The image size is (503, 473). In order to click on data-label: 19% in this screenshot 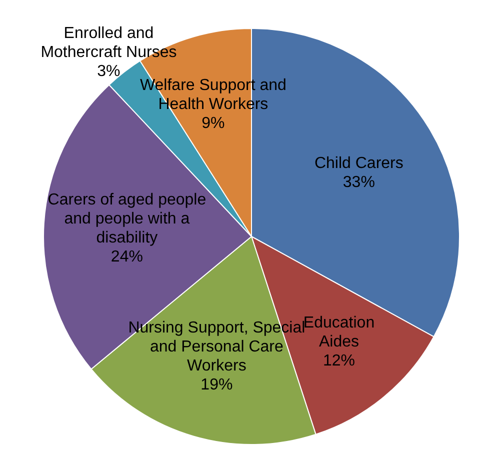, I will do `click(216, 385)`.